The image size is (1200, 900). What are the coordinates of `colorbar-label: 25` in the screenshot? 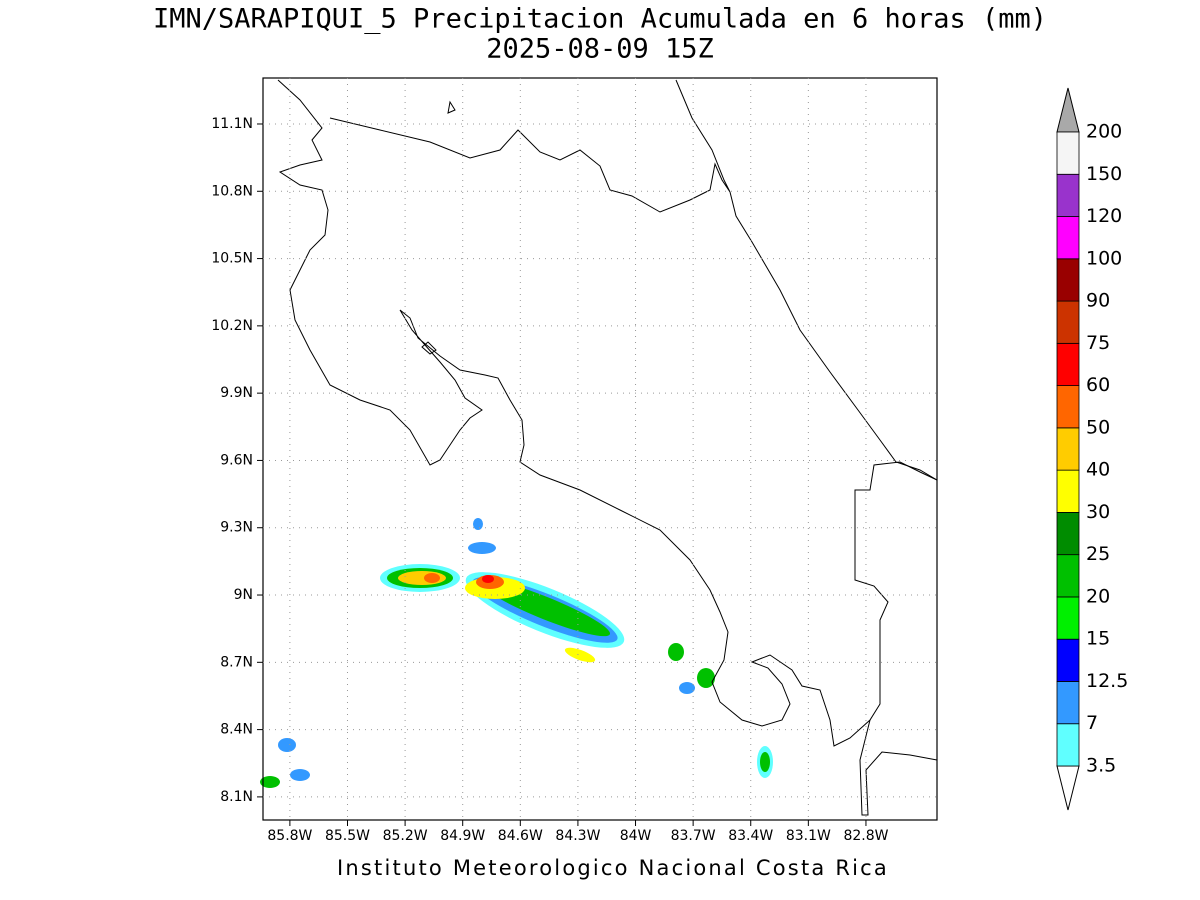 It's located at (1098, 554).